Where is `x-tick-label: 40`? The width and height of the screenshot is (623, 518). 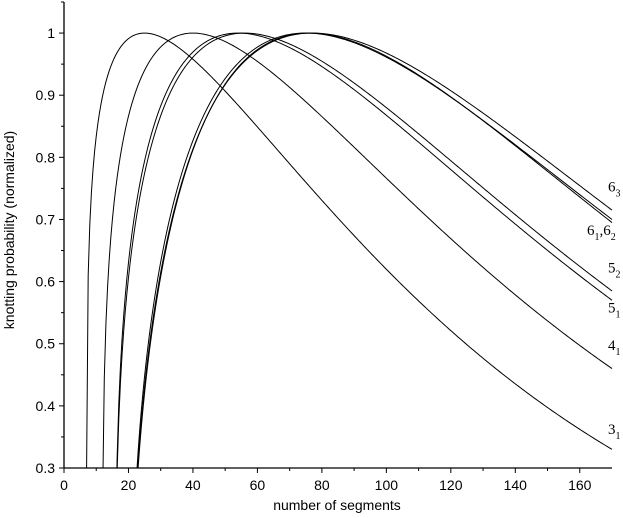
x-tick-label: 40 is located at coordinates (193, 485).